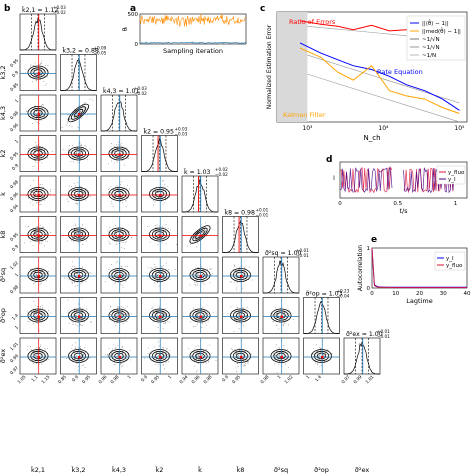 The width and height of the screenshot is (474, 476). I want to click on tick-y-k32: 0.9, so click(15, 73).